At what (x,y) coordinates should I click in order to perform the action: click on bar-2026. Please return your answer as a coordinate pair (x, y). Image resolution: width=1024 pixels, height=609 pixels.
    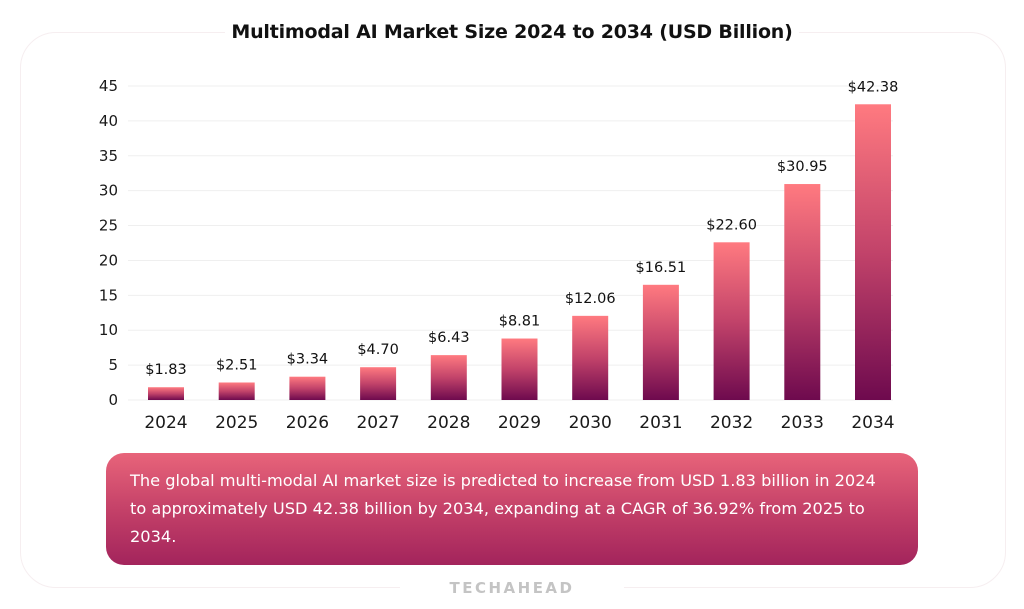
    Looking at the image, I should click on (307, 388).